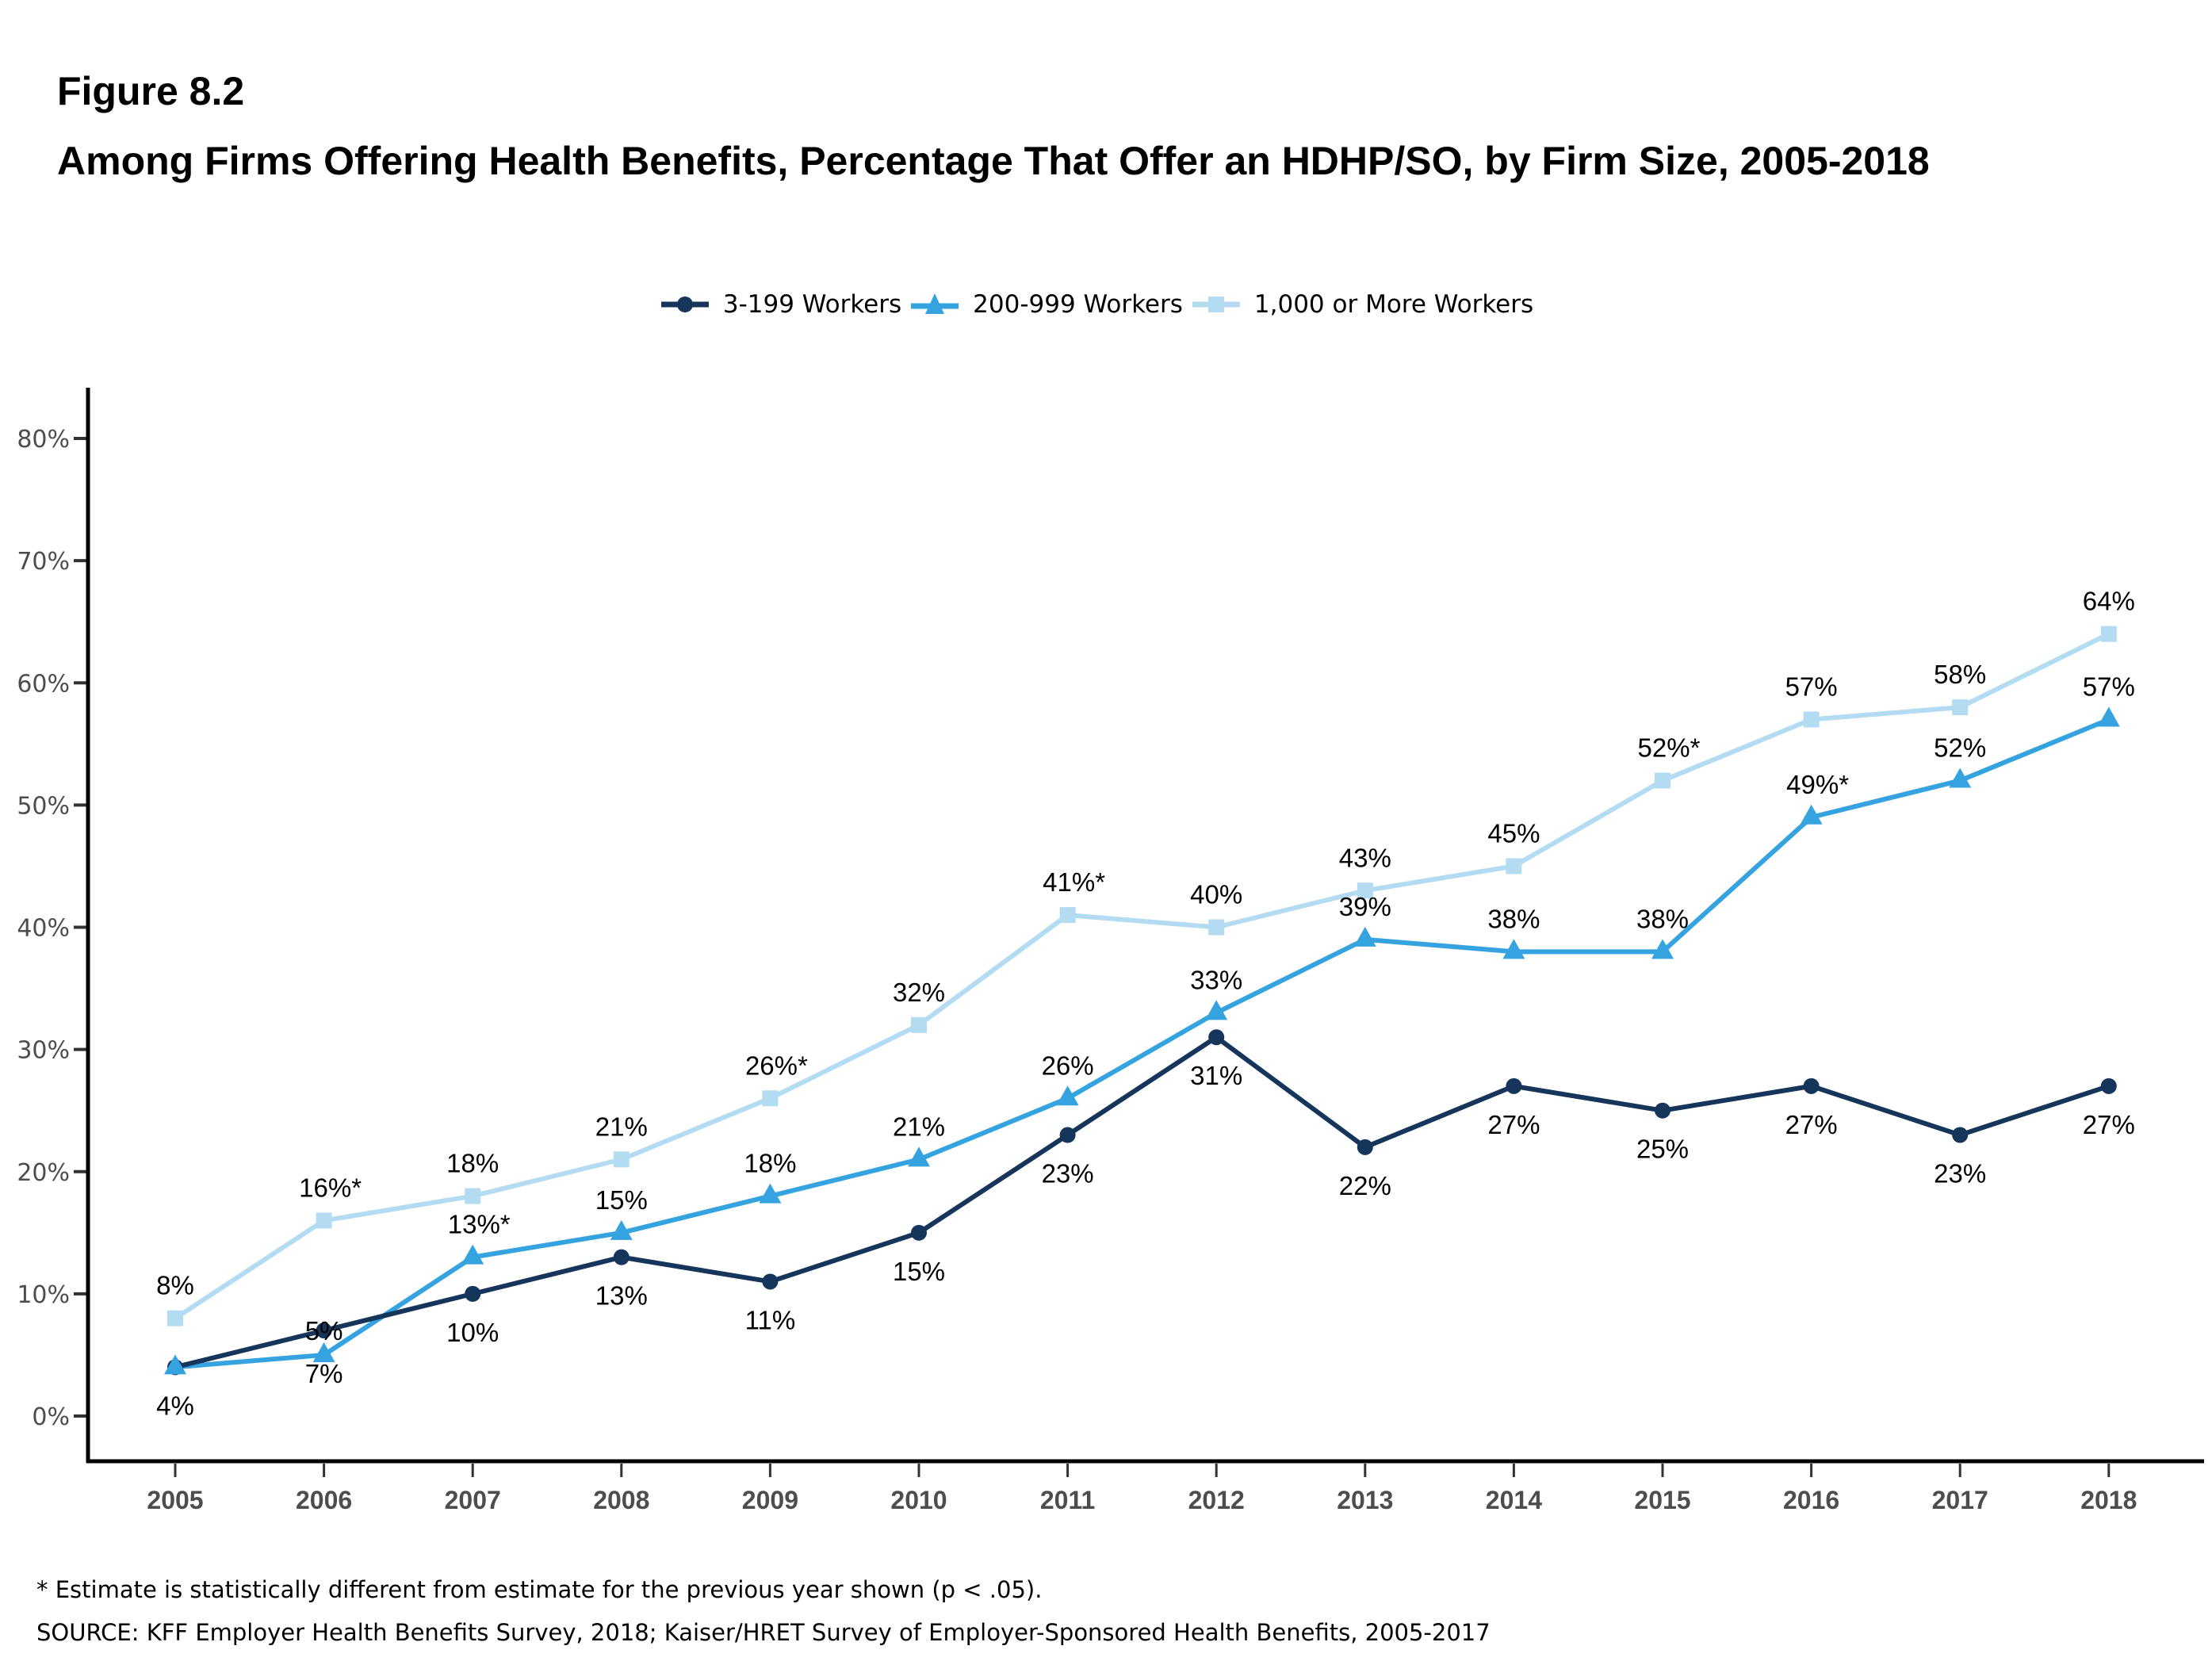 The height and width of the screenshot is (1665, 2212). Describe the element at coordinates (919, 992) in the screenshot. I see `data-label: 32%` at that location.